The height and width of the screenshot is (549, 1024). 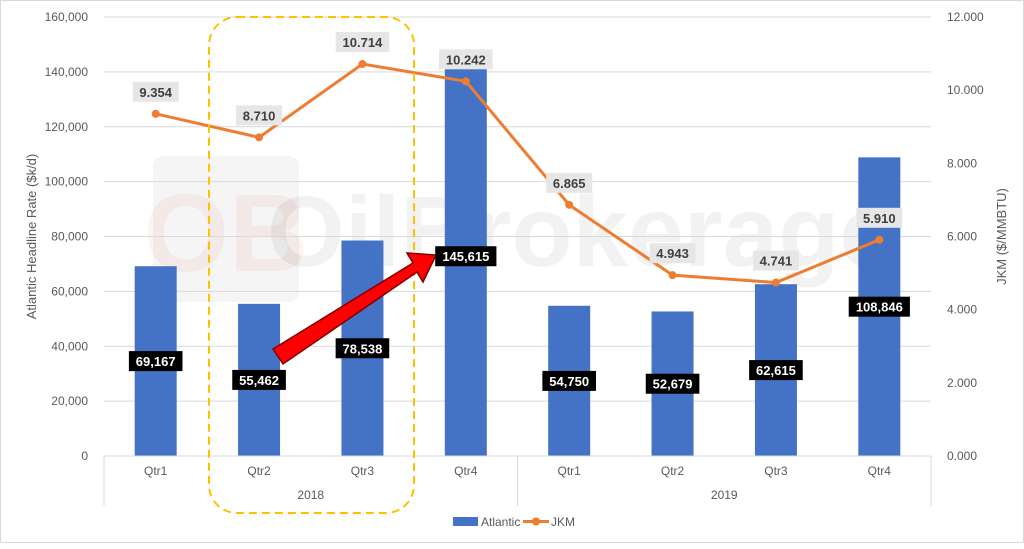 I want to click on bar-data-label: 145,615, so click(x=465, y=256).